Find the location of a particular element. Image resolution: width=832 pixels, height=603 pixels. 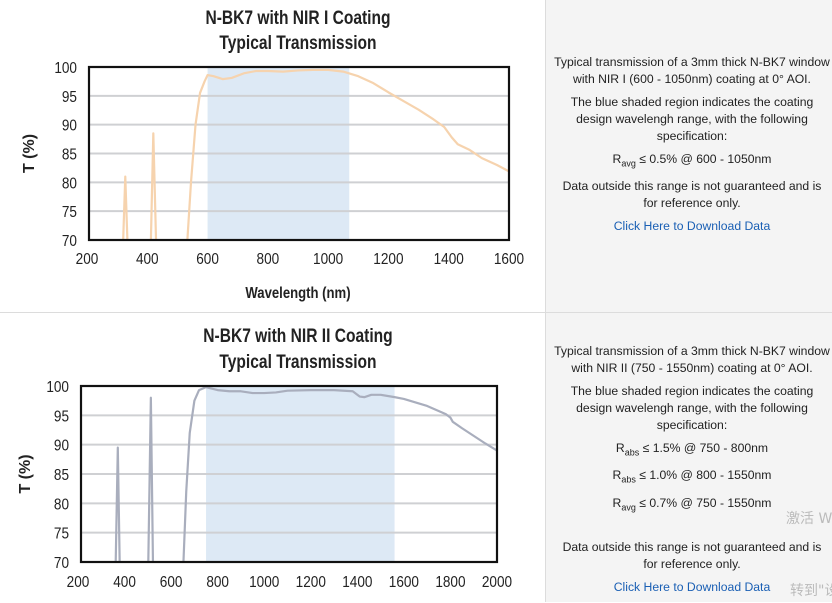

spec-text: ≤ 0.7% @ 750 - 1550nm is located at coordinates (703, 502).